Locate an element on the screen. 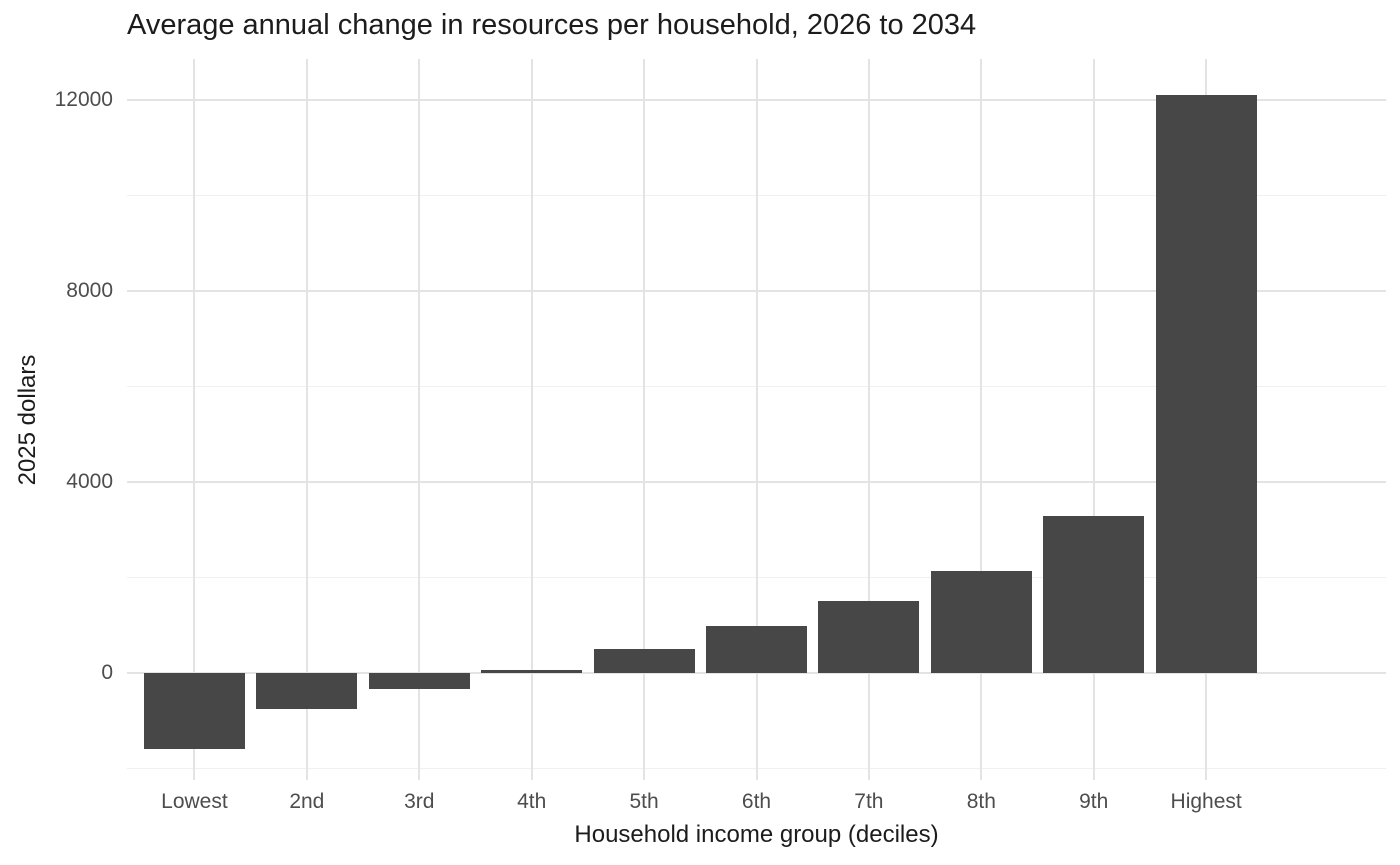  x-tick-label-3rd: 3rd is located at coordinates (419, 801).